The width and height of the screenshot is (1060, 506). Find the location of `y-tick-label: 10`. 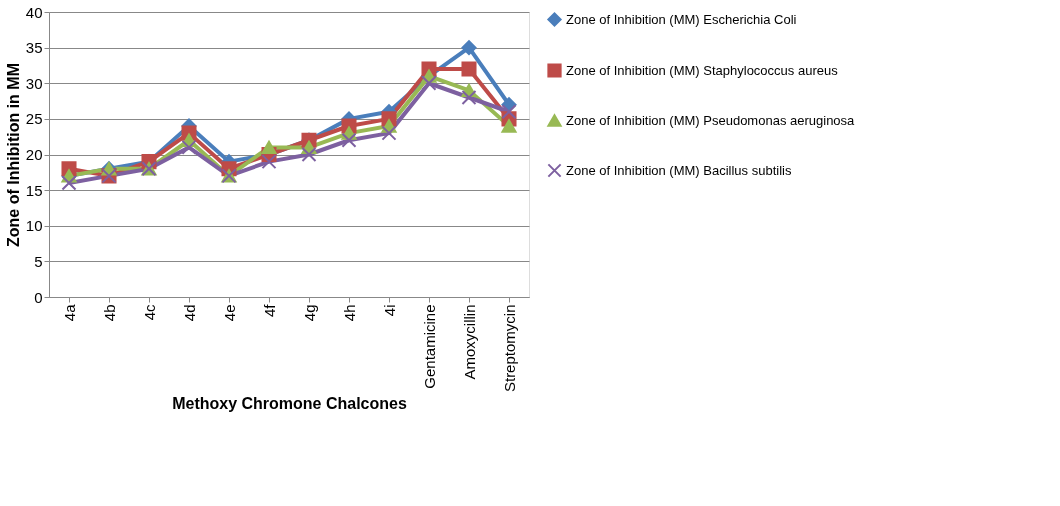

y-tick-label: 10 is located at coordinates (34, 226).